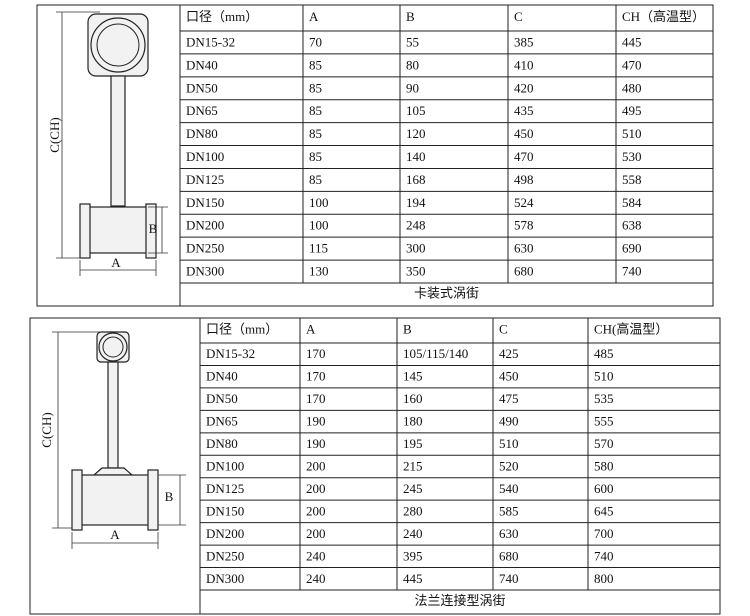  What do you see at coordinates (413, 578) in the screenshot?
I see `table-cell: 445` at bounding box center [413, 578].